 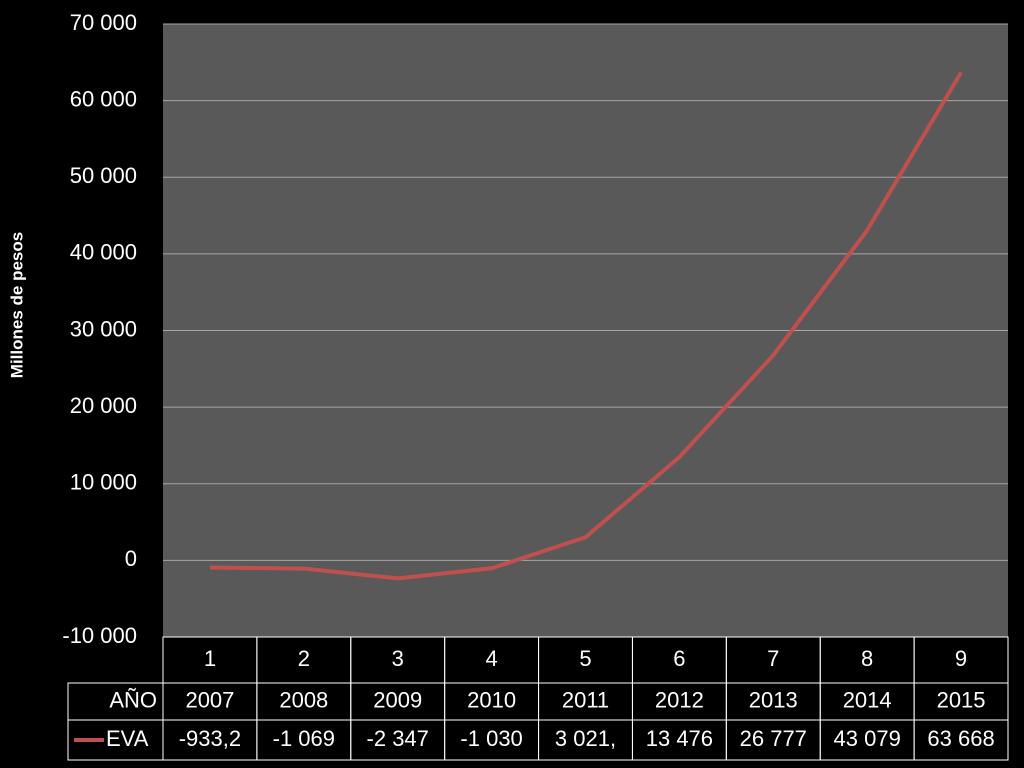 I want to click on x-tick-label: 5, so click(x=585, y=658).